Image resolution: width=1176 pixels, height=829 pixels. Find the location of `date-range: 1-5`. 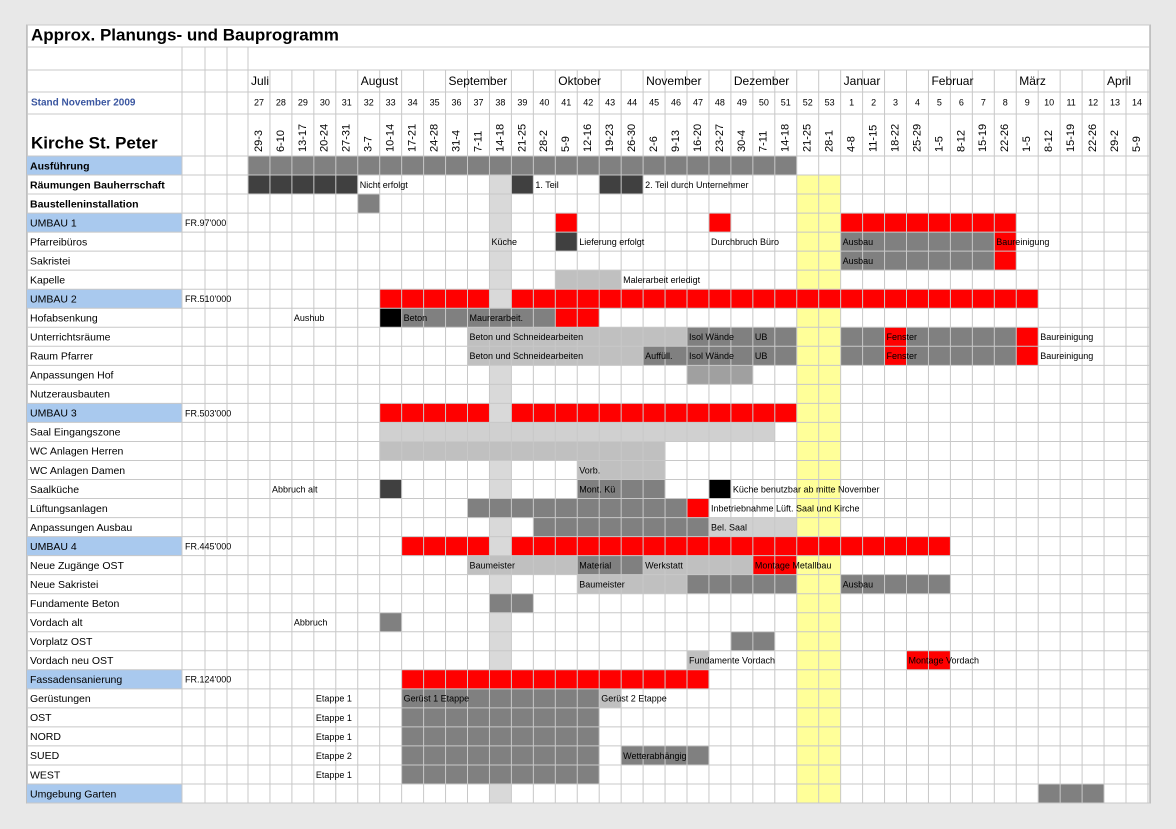

date-range: 1-5 is located at coordinates (939, 144).